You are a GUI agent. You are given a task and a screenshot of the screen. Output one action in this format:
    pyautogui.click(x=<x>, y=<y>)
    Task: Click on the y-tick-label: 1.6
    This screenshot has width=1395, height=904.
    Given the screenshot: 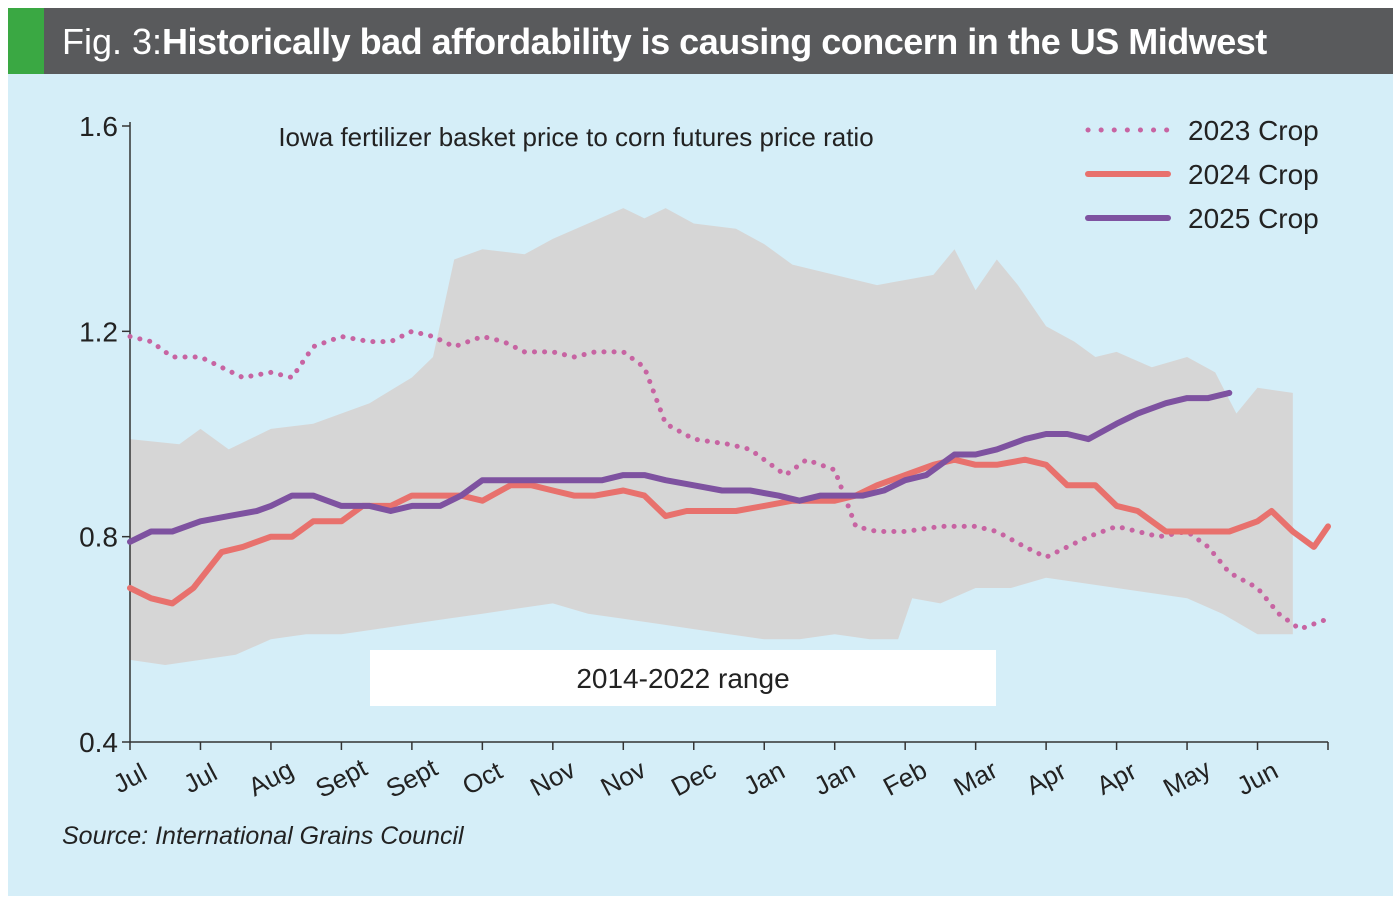 What is the action you would take?
    pyautogui.click(x=98, y=126)
    